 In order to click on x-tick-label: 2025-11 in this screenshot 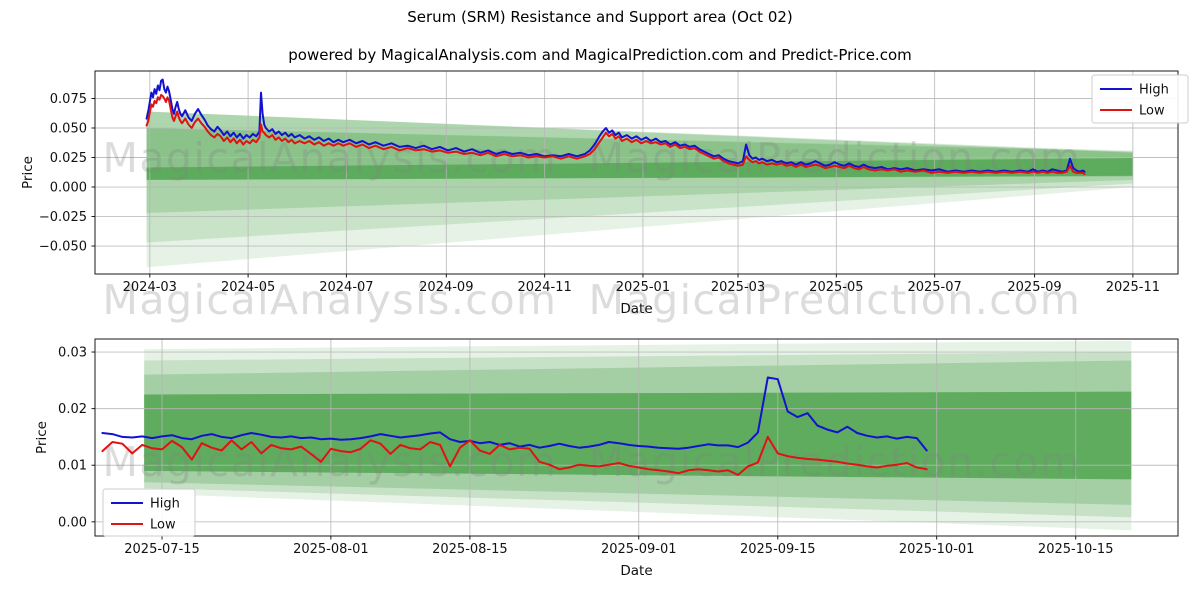, I will do `click(1133, 287)`.